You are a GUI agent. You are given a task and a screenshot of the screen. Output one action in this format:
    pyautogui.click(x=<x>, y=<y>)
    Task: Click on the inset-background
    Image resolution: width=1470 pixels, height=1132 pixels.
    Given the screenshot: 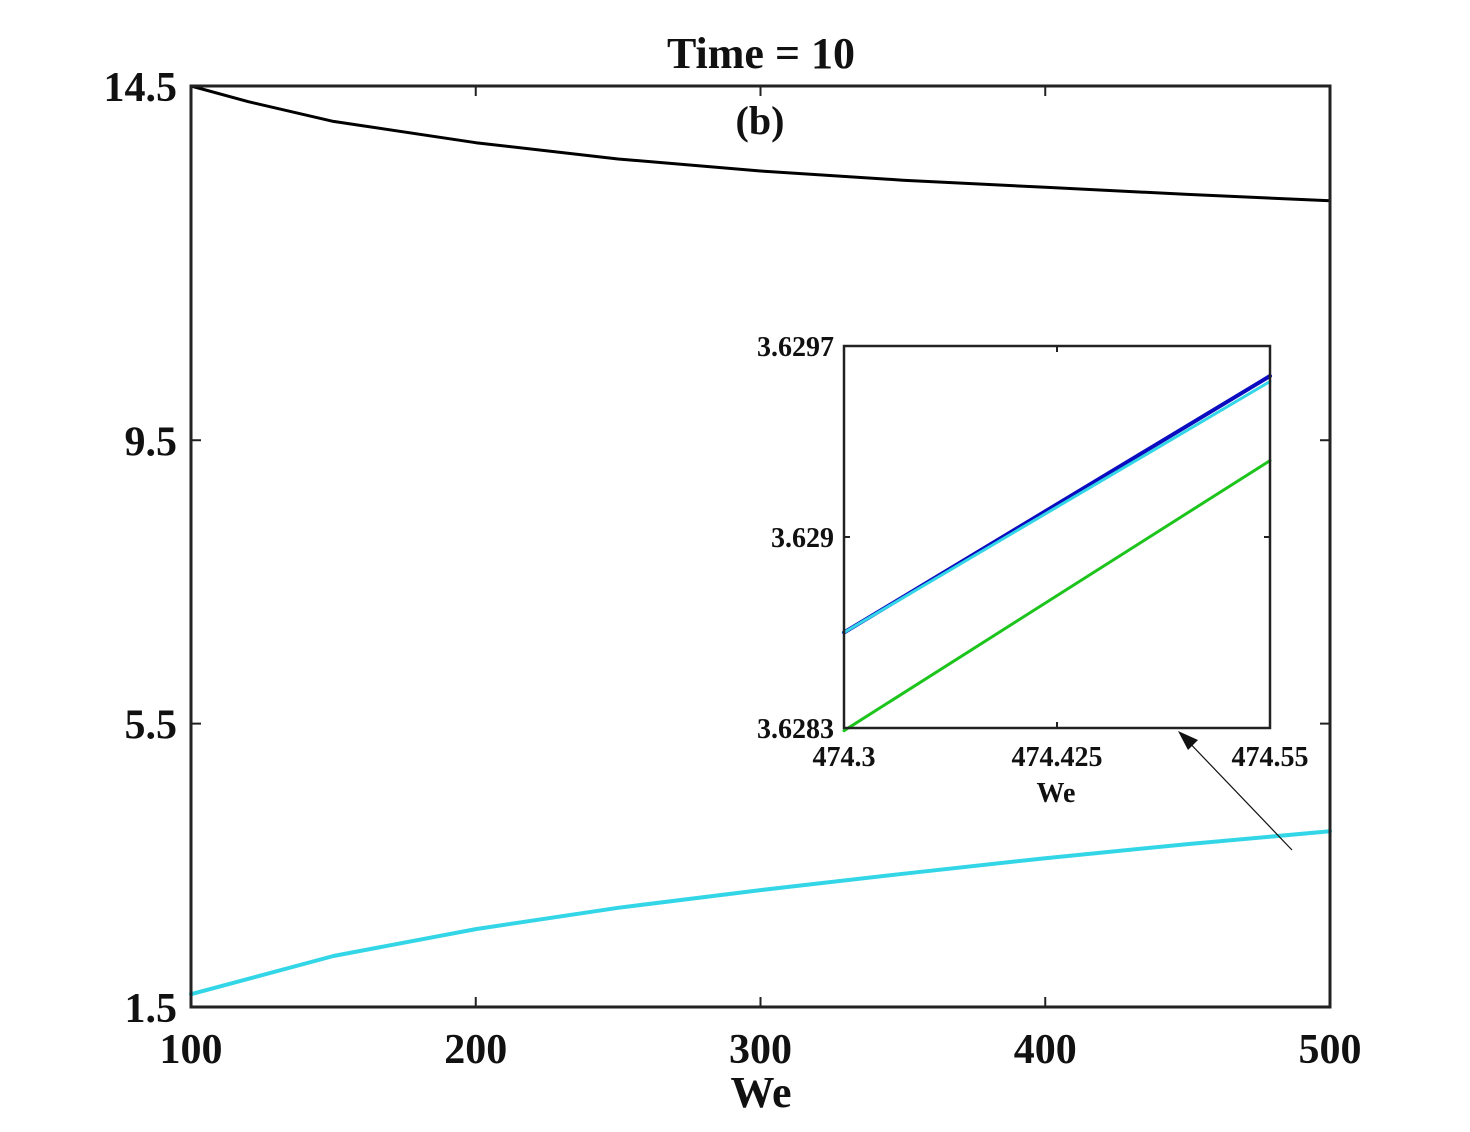 What is the action you would take?
    pyautogui.click(x=1057, y=537)
    